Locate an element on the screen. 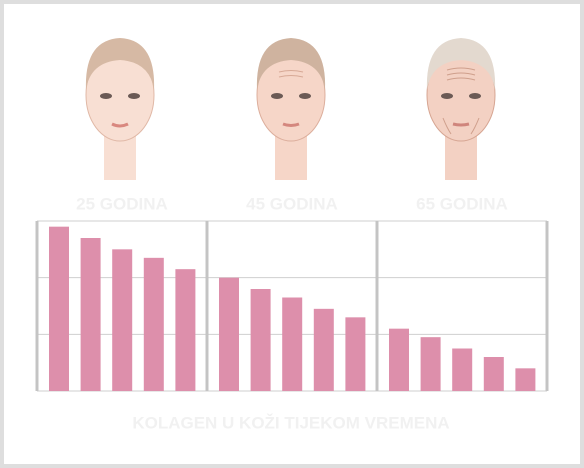 The image size is (584, 468). group-label: 25 GODINA is located at coordinates (122, 203).